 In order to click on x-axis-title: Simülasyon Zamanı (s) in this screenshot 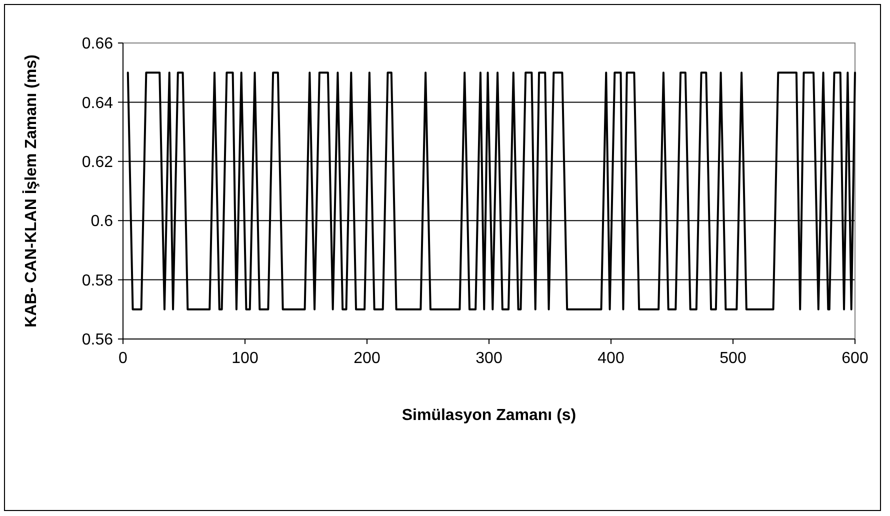, I will do `click(489, 415)`.